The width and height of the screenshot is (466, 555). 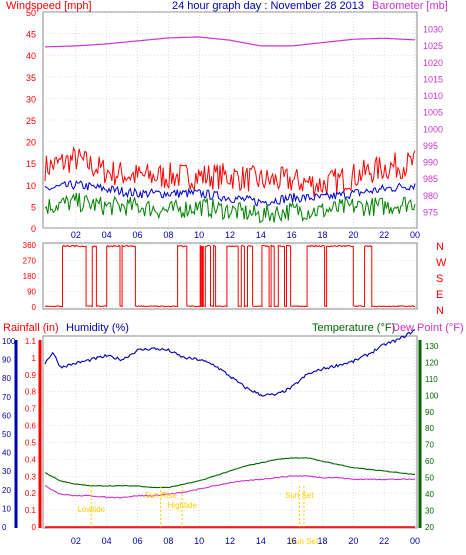 I want to click on annotation-label: Lowtide, so click(x=91, y=509).